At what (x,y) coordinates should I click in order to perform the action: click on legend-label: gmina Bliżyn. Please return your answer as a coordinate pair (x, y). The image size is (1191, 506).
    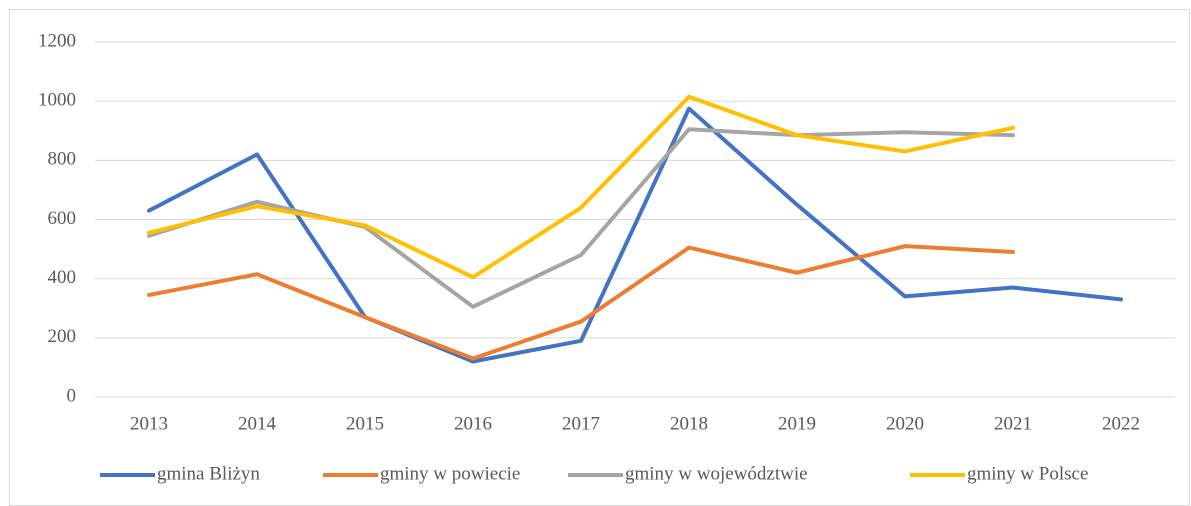
    Looking at the image, I should click on (208, 473).